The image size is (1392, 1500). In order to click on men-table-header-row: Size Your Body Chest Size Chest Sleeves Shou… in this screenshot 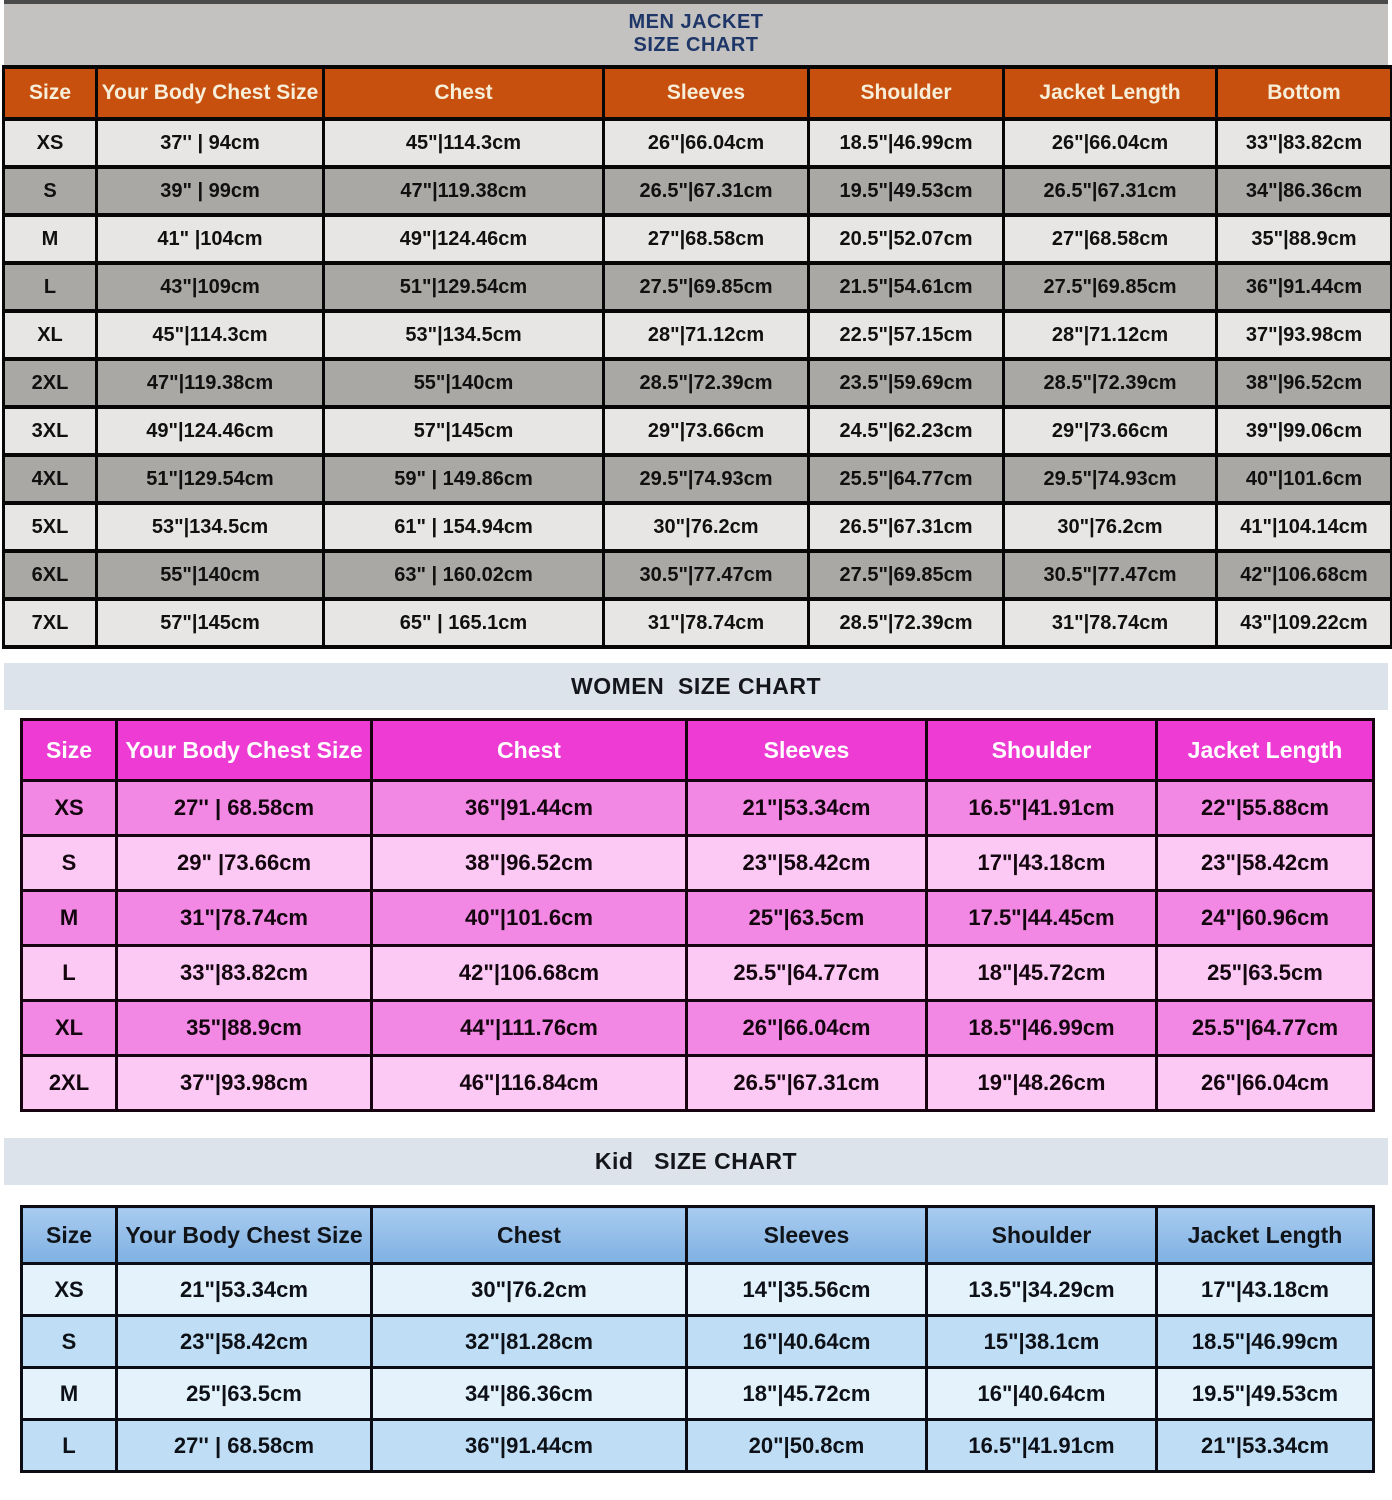, I will do `click(697, 93)`.